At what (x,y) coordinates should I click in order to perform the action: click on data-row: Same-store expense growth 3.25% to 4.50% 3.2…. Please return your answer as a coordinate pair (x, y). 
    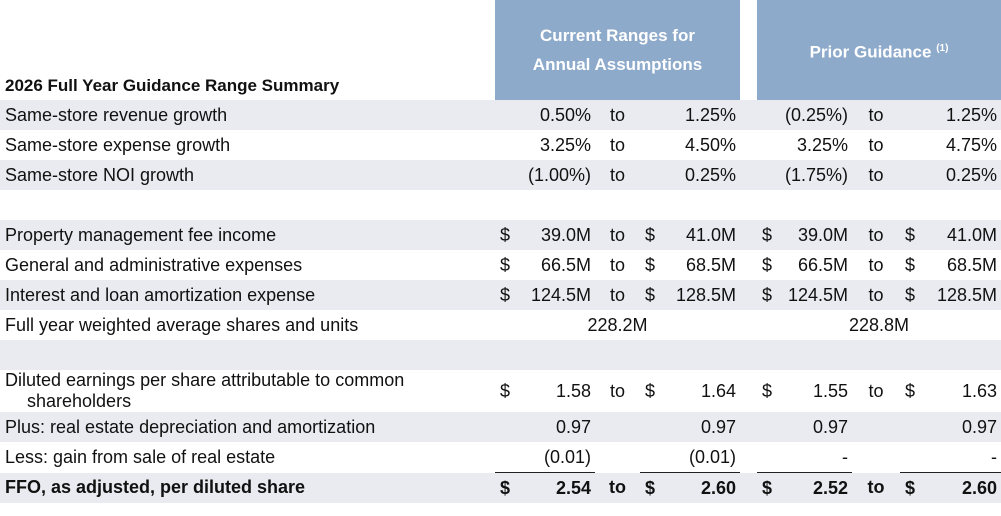
    Looking at the image, I should click on (500, 145).